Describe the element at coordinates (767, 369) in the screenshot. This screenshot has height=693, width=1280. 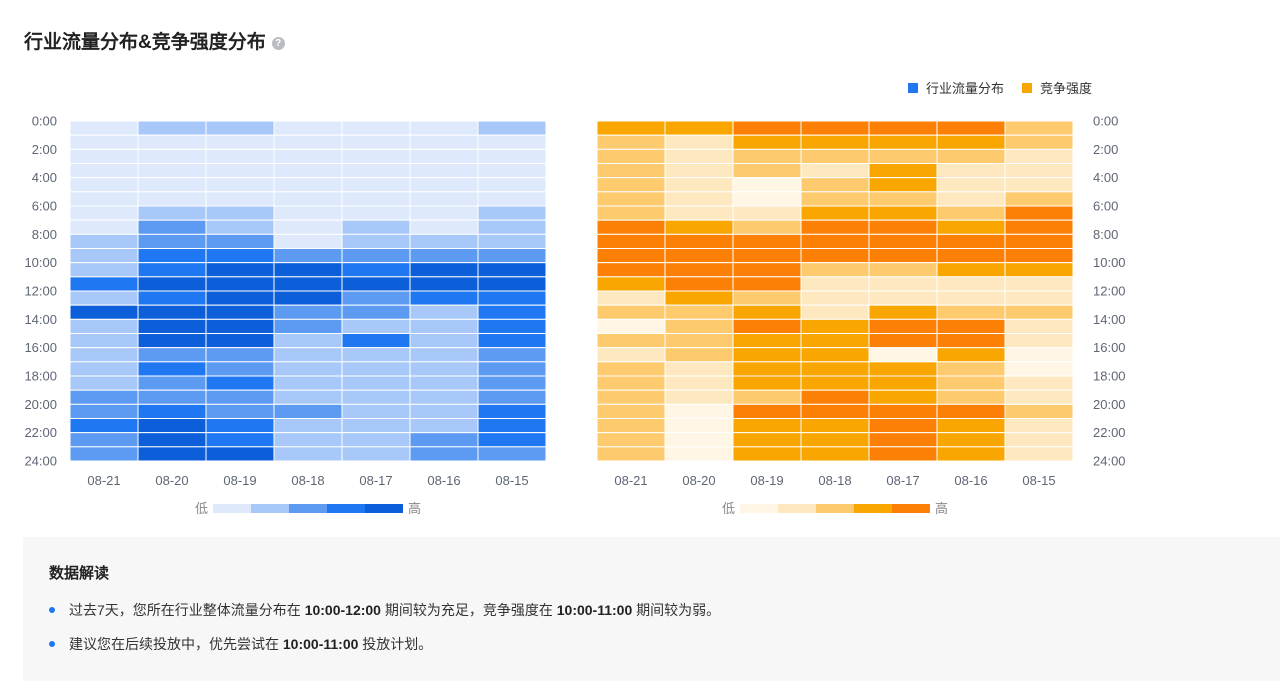
I see `competition-cell-r17-c2` at that location.